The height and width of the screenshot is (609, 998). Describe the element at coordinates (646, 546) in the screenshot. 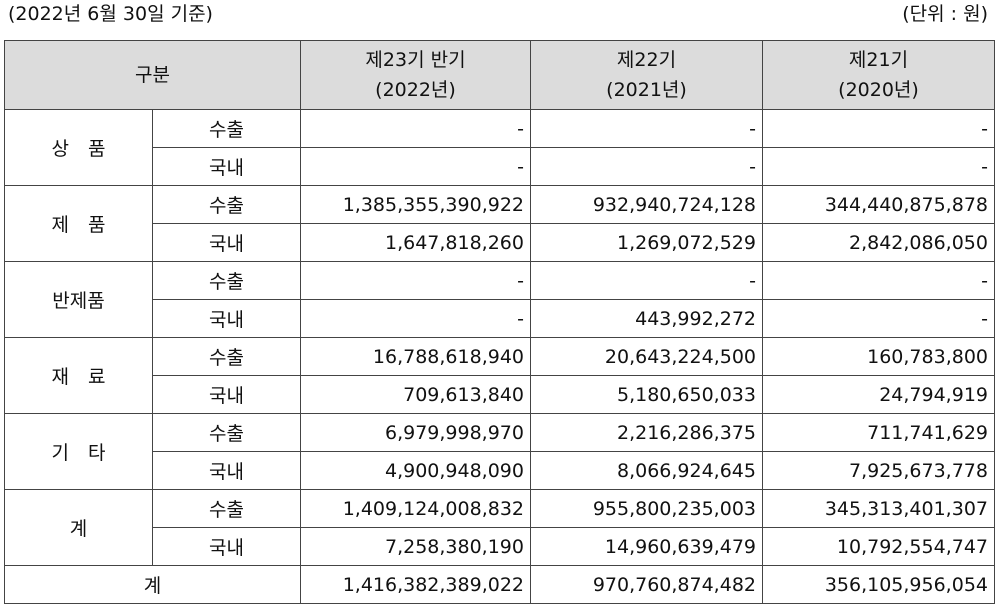

I see `value-cell: 14,960,639,479` at that location.